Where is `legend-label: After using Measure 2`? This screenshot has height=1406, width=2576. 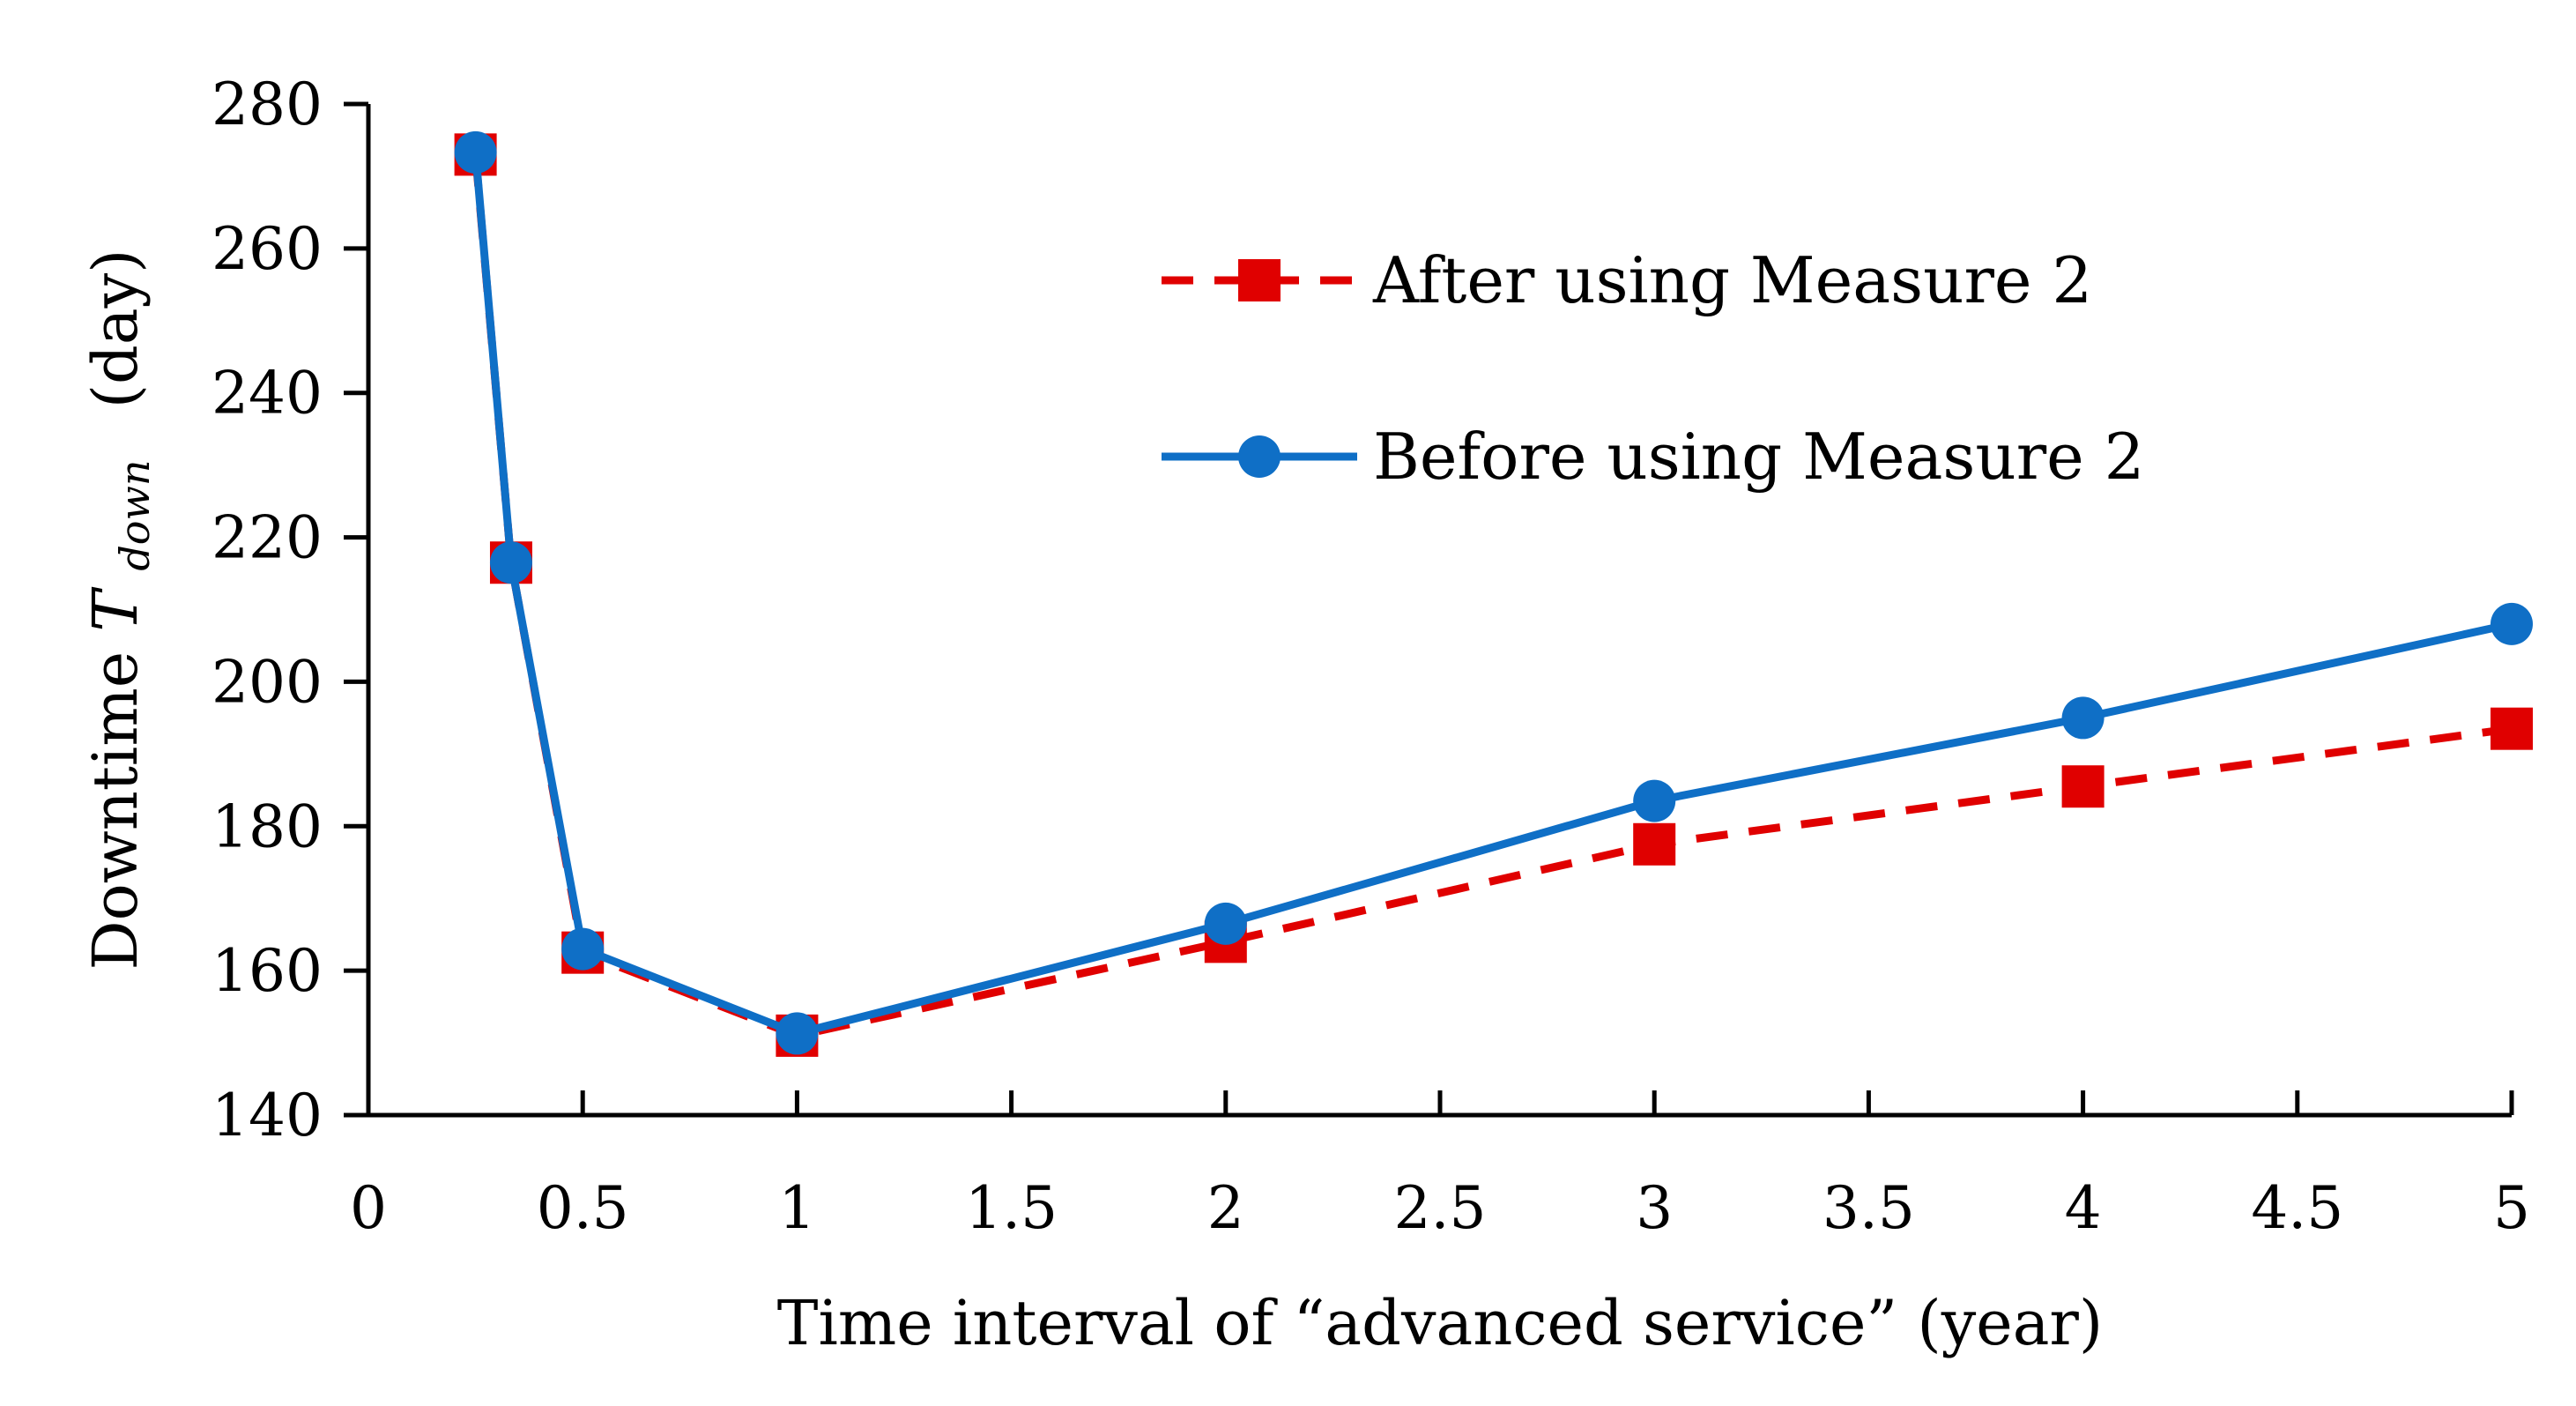 legend-label: After using Measure 2 is located at coordinates (1732, 280).